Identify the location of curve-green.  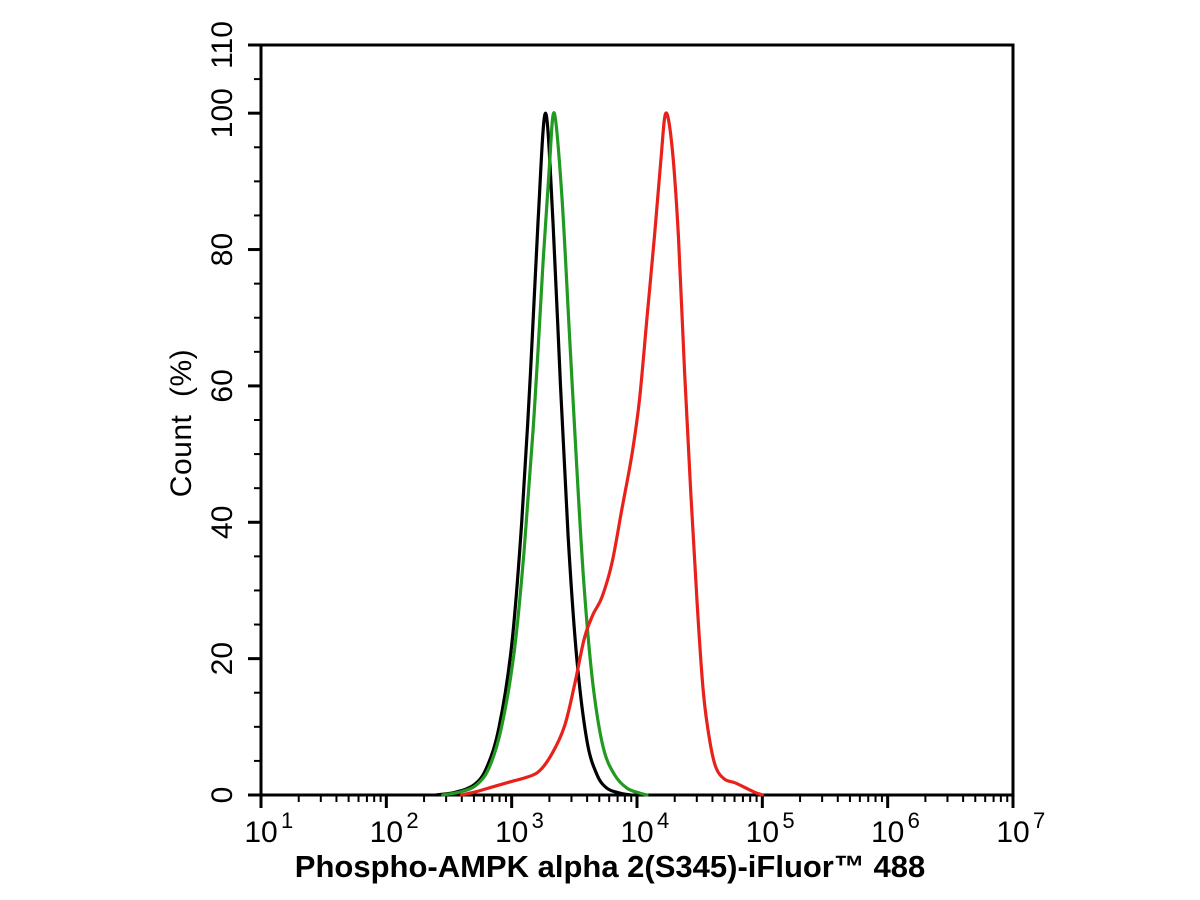
(545, 454).